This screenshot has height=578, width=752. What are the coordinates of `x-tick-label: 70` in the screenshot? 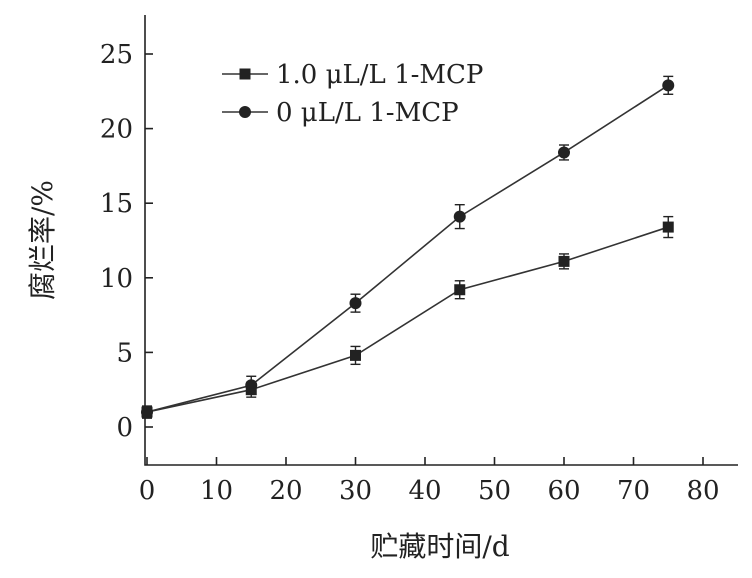 It's located at (633, 491).